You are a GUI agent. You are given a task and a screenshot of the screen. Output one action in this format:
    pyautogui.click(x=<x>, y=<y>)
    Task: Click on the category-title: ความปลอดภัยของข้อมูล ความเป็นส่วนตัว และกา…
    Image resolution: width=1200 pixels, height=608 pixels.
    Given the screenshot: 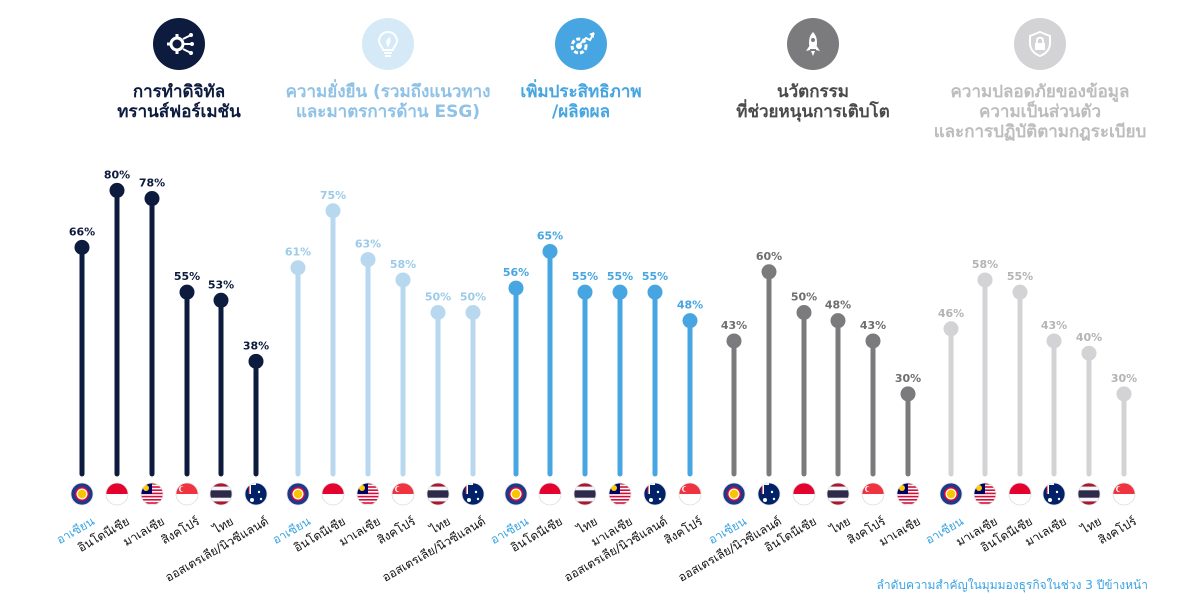 What is the action you would take?
    pyautogui.click(x=1040, y=112)
    